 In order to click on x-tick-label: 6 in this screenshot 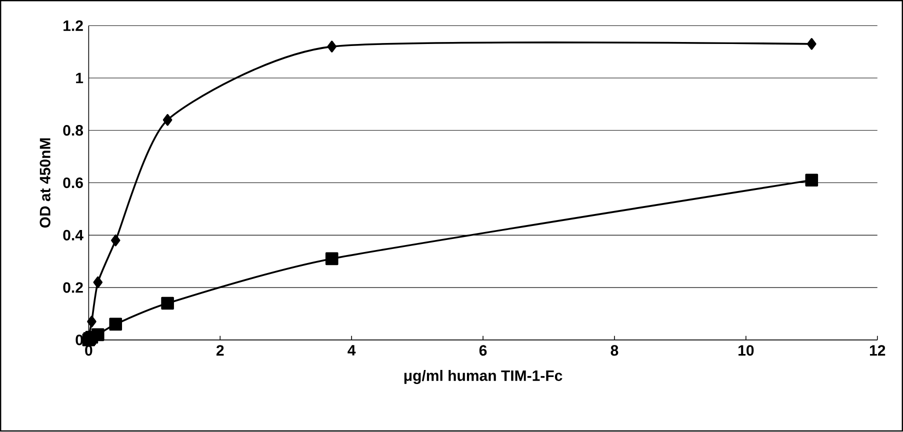, I will do `click(483, 350)`.